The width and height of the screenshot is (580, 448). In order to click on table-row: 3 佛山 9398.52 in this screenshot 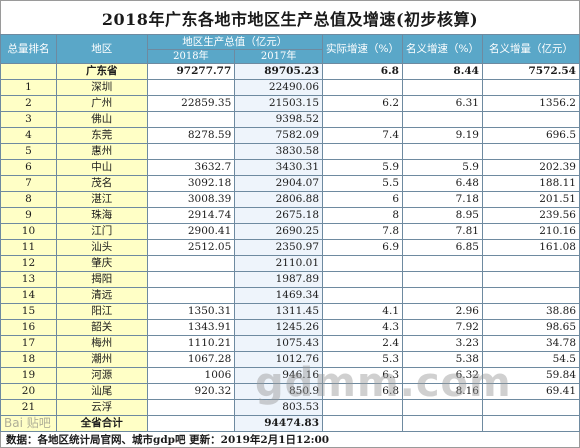, I will do `click(290, 119)`.